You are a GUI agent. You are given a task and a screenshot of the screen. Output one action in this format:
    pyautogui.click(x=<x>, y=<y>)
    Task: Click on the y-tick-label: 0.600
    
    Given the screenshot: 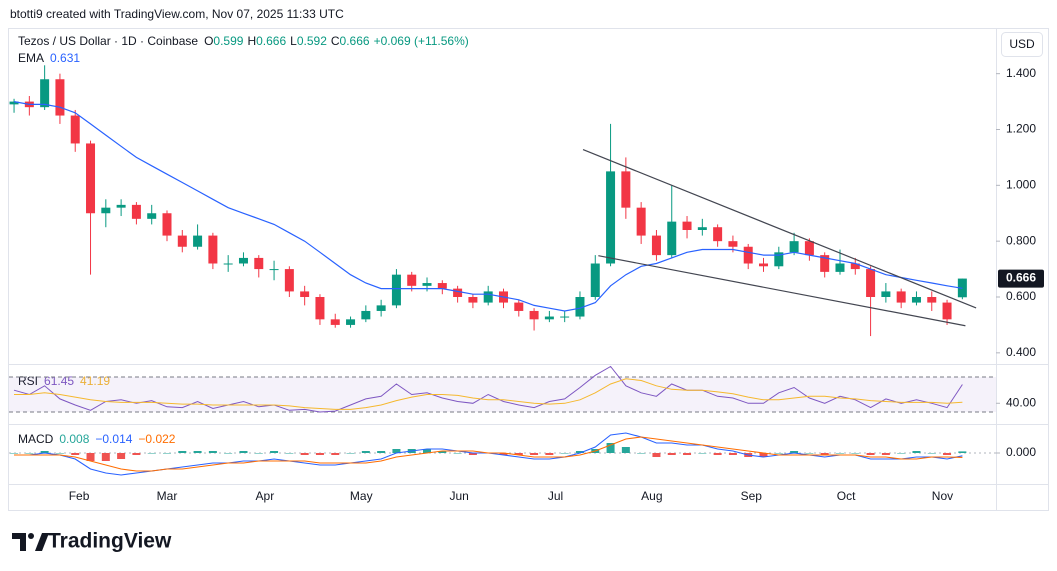 What is the action you would take?
    pyautogui.click(x=1021, y=296)
    